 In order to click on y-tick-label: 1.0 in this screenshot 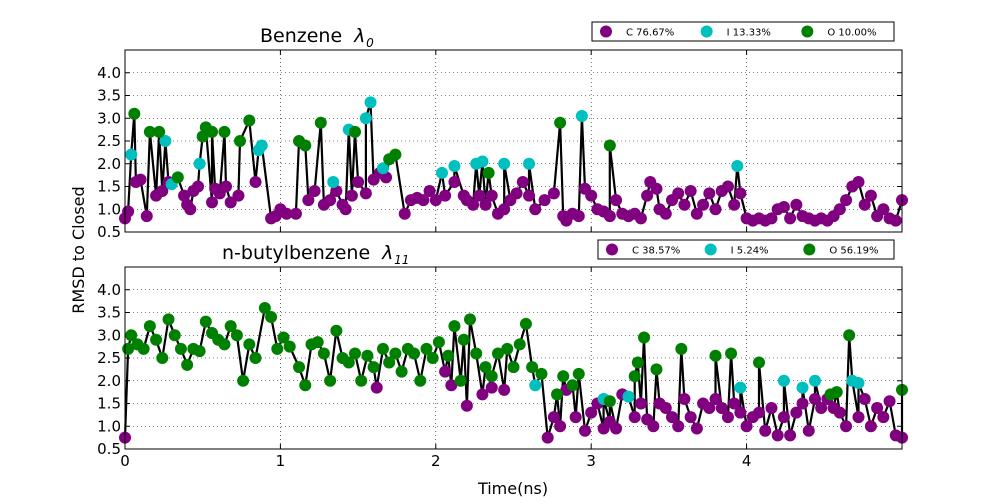, I will do `click(109, 426)`.